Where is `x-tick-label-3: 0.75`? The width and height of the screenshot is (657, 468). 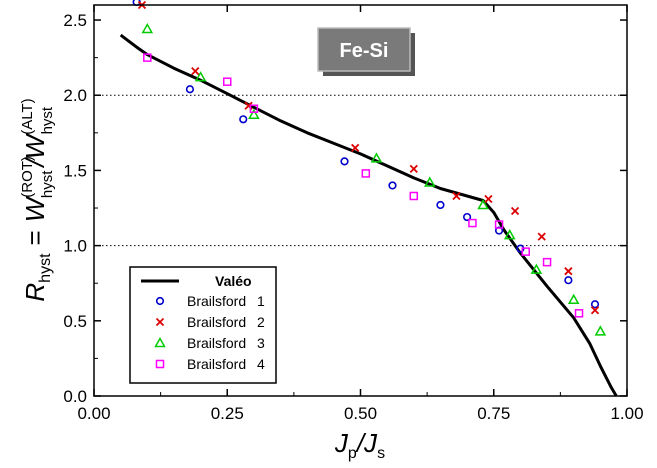
x-tick-label-3: 0.75 is located at coordinates (493, 413).